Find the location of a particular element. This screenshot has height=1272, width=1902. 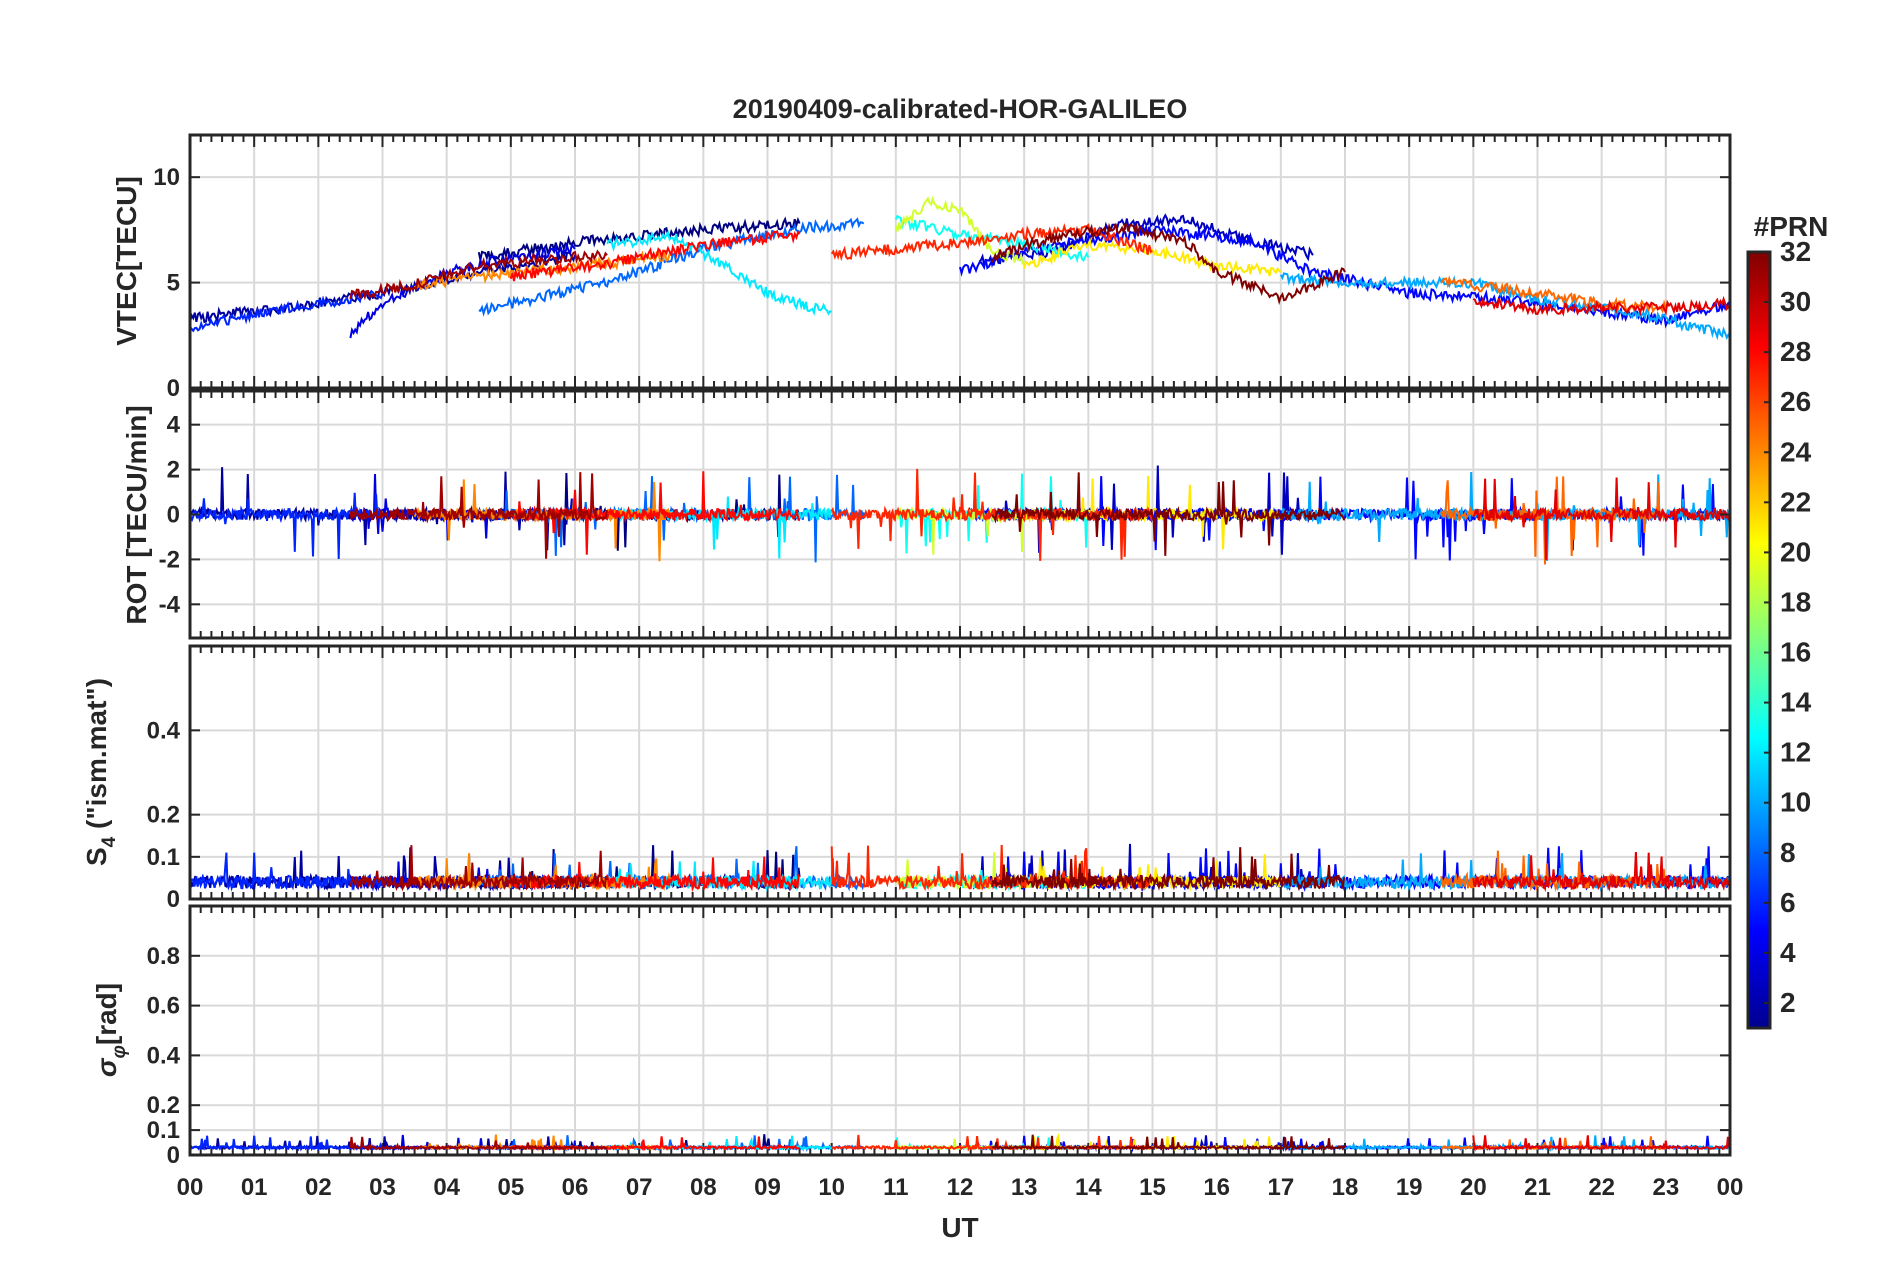

colorbar-tick-label: 22 is located at coordinates (1795, 501).